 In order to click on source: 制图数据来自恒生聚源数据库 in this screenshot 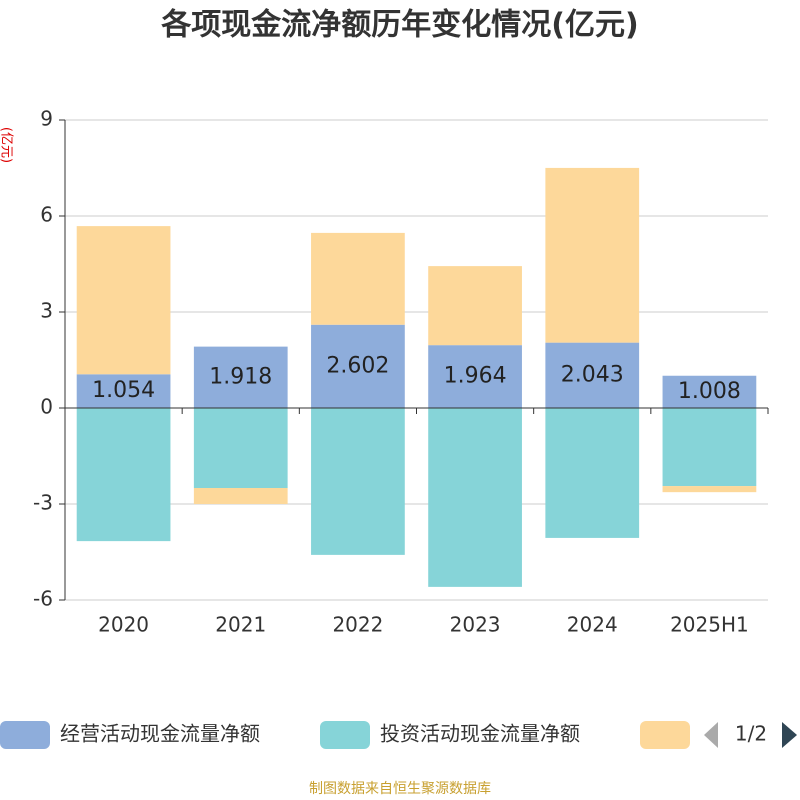, I will do `click(400, 789)`.